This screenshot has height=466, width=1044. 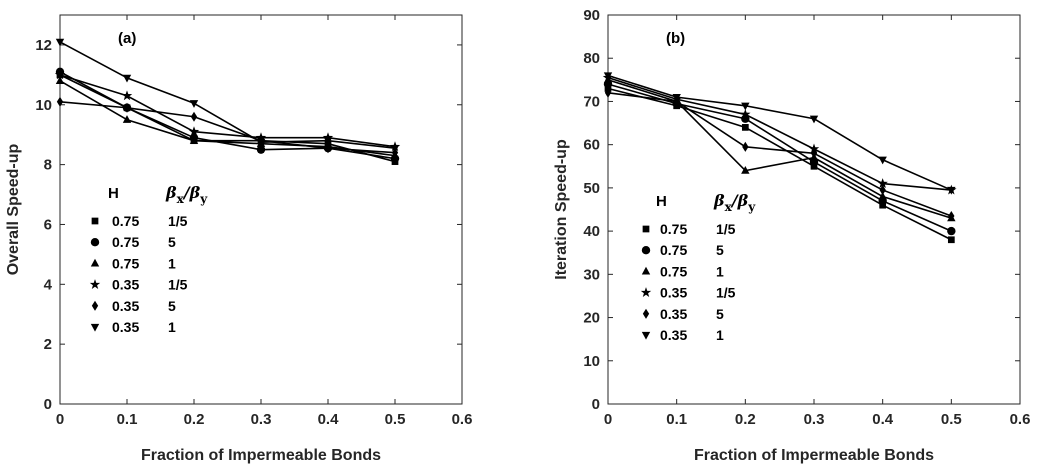 I want to click on panel-label: (a), so click(x=127, y=38).